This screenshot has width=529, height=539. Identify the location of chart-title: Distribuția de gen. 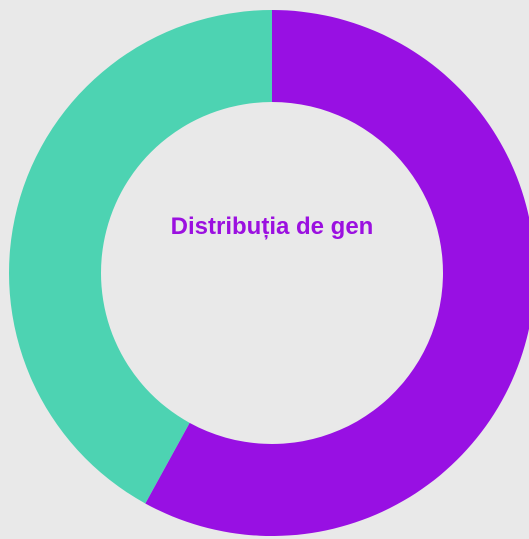
(272, 226).